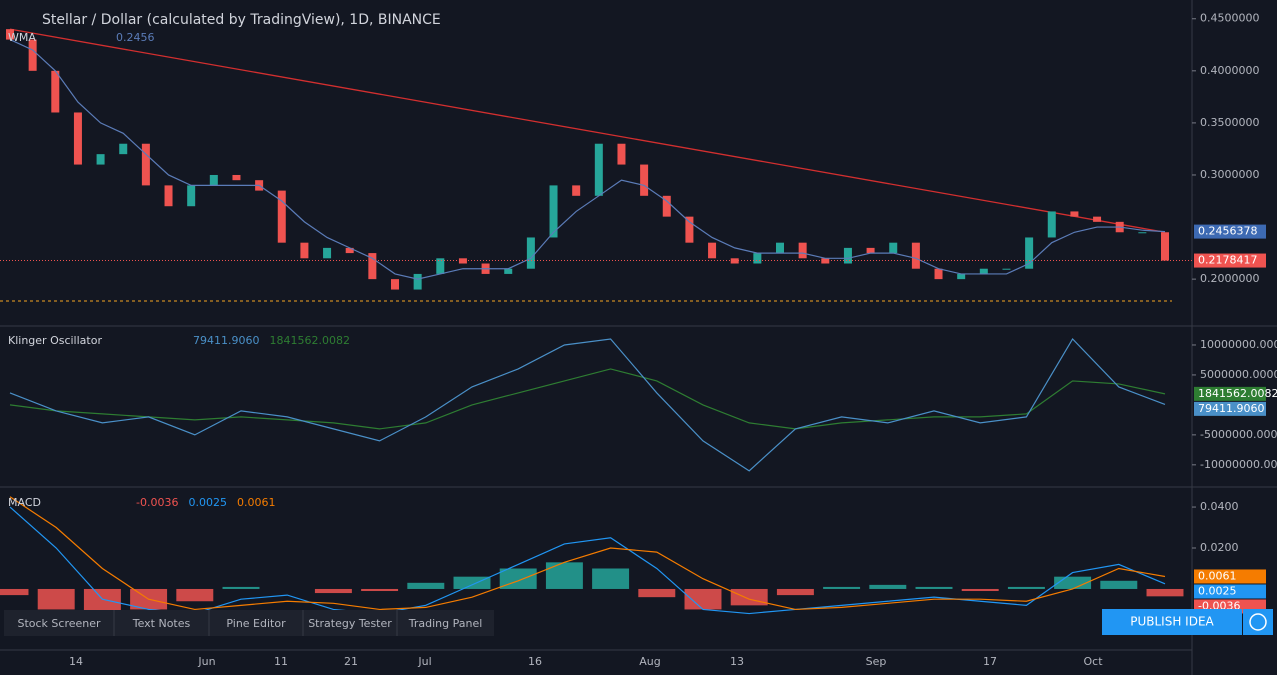  What do you see at coordinates (76, 661) in the screenshot?
I see `x-tick-label: 14` at bounding box center [76, 661].